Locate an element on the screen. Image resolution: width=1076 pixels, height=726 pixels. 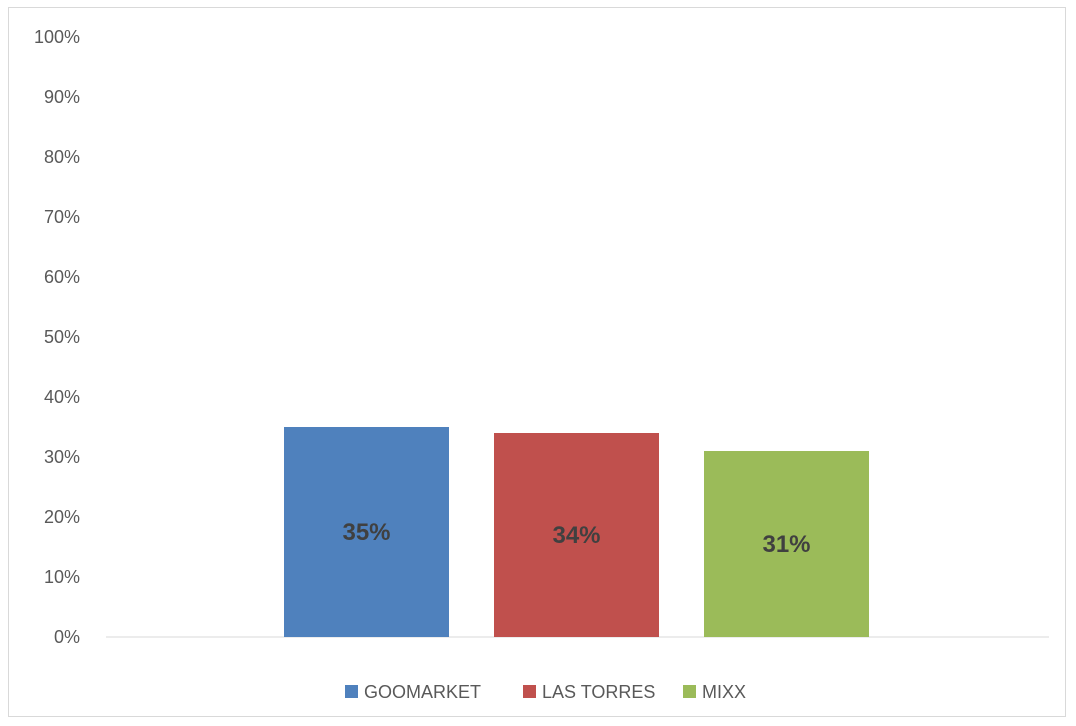
bar-mixx is located at coordinates (786, 544).